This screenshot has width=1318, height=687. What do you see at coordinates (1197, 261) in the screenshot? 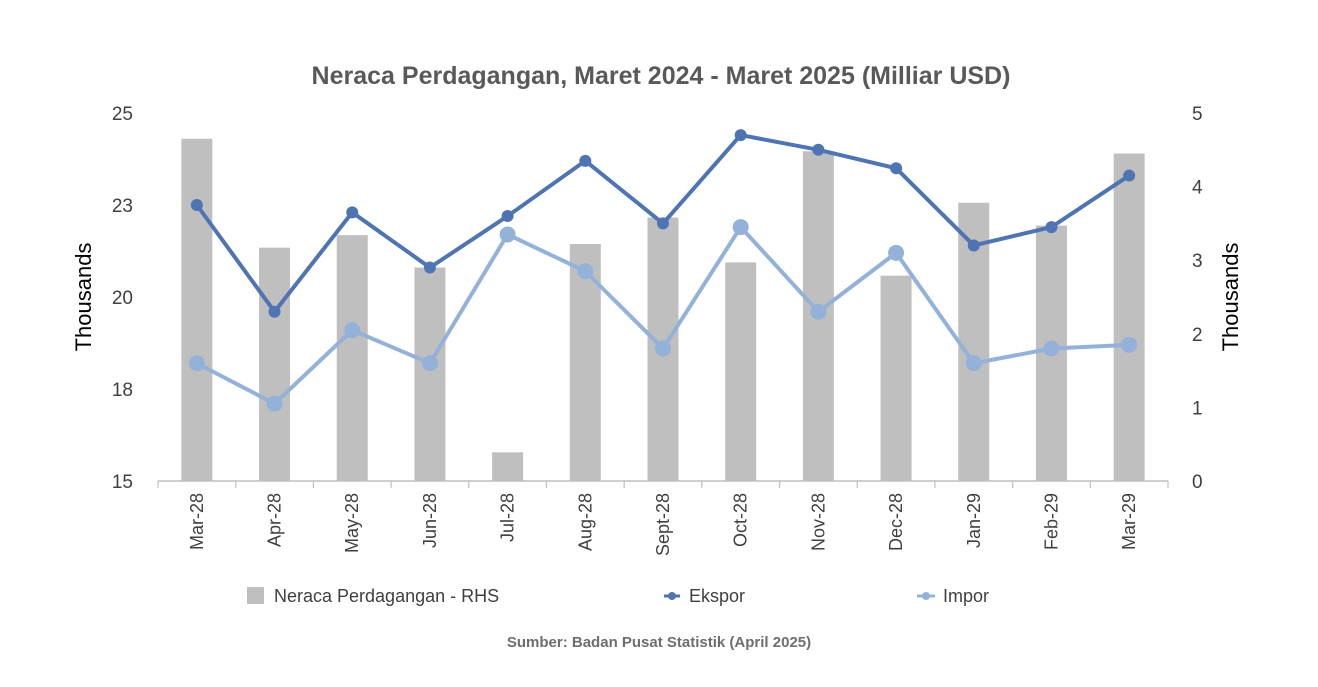
I see `right-tick-label: 3` at bounding box center [1197, 261].